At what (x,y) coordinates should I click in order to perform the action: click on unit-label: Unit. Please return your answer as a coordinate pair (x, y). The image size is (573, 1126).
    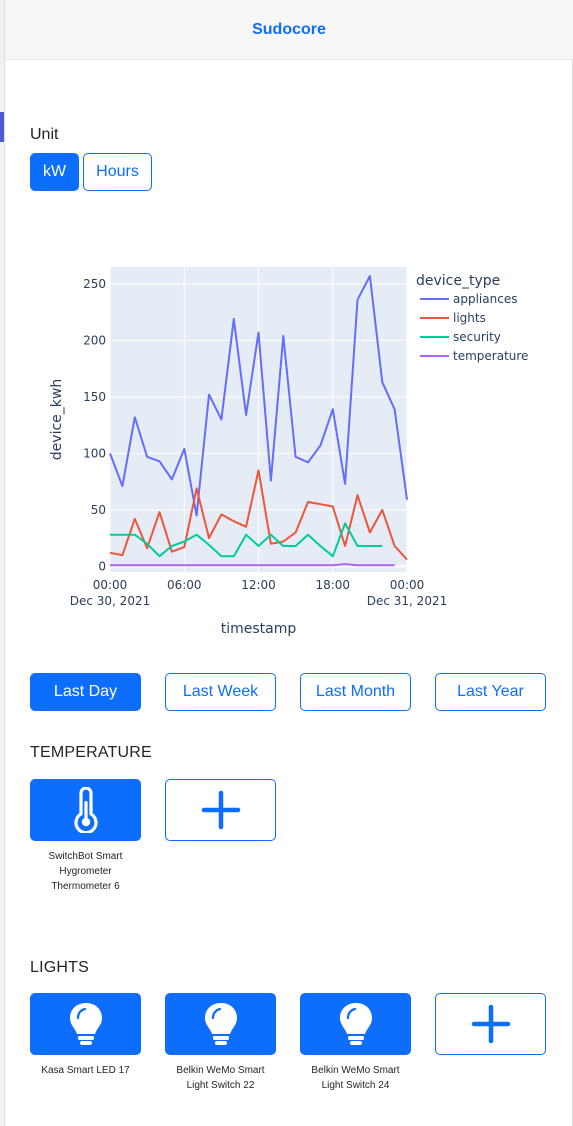
    Looking at the image, I should click on (44, 134).